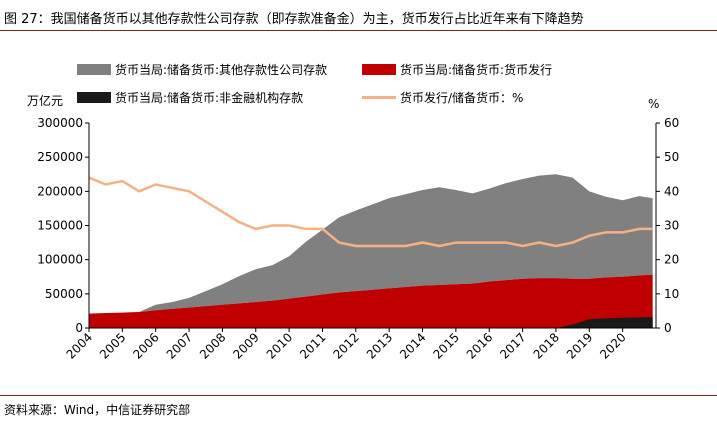  Describe the element at coordinates (671, 226) in the screenshot. I see `right-tick-label: 30` at that location.